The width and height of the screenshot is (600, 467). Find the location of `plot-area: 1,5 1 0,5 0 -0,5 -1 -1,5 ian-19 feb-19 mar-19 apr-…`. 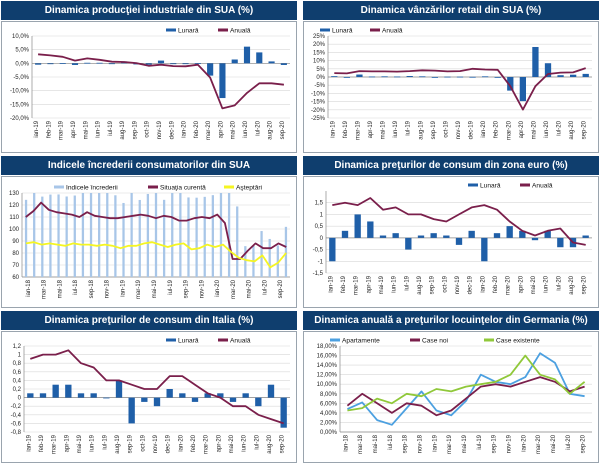

plot-area: 1,5 1 0,5 0 -0,5 -1 -1,5 ian-19 feb-19 mar-19 apr-… is located at coordinates (451, 242).